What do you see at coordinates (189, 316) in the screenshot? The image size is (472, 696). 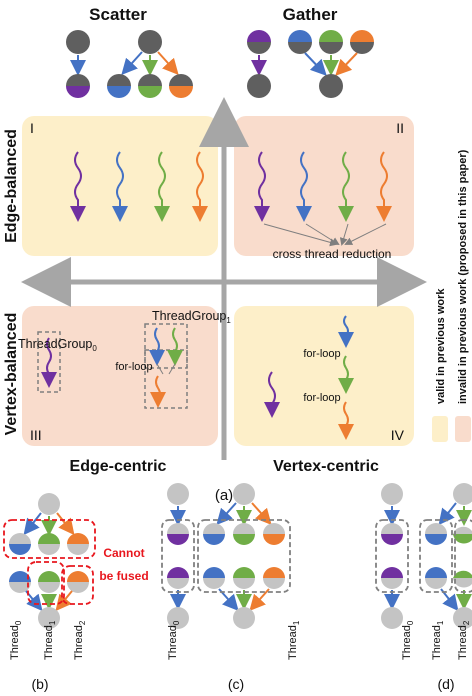 I see `threadgroup1-text: ThreadGroup` at bounding box center [189, 316].